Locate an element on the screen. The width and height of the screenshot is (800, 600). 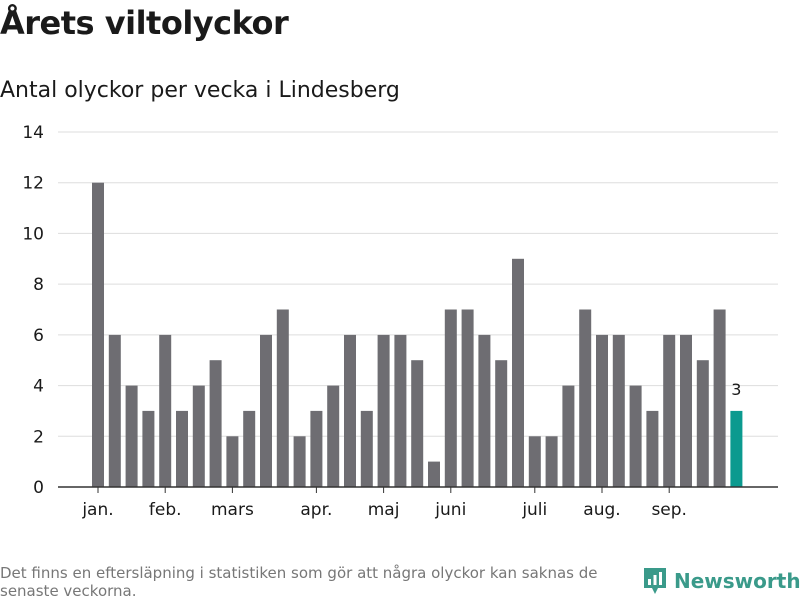
x-tick-label: feb. is located at coordinates (165, 510).